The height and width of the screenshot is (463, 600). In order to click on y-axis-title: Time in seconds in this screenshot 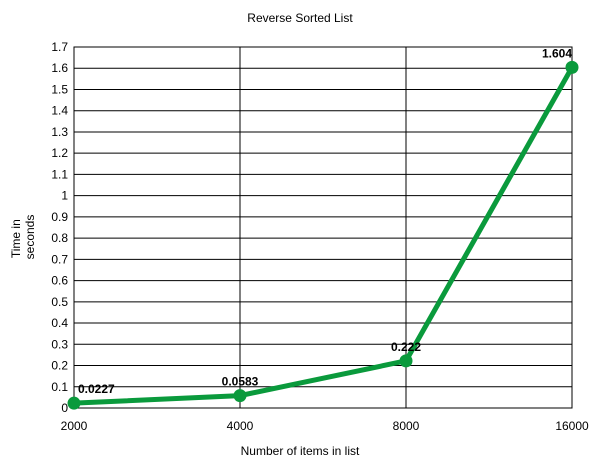, I will do `click(23, 237)`.